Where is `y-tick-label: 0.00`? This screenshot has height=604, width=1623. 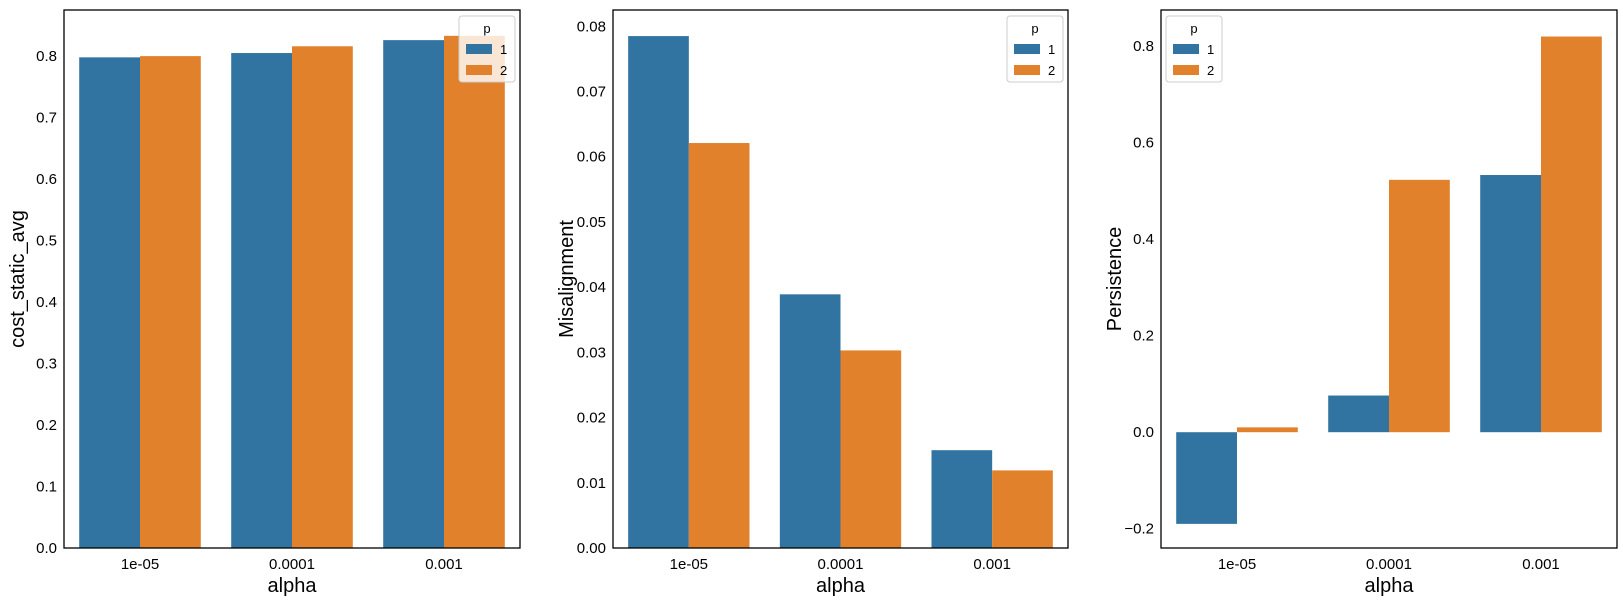 y-tick-label: 0.00 is located at coordinates (591, 548).